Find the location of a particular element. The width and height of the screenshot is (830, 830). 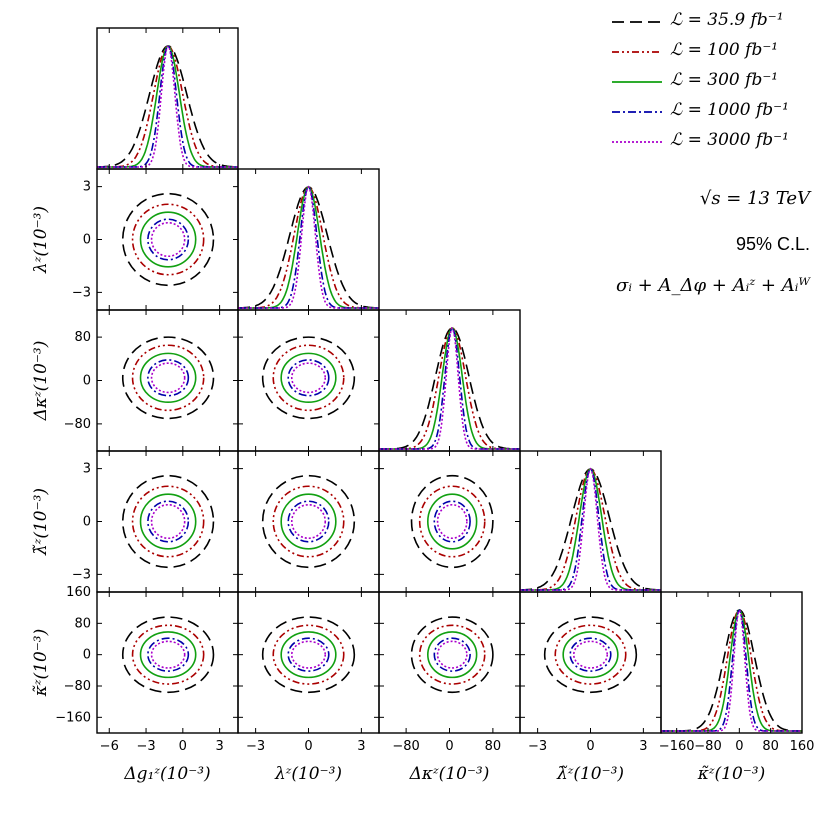

confidence-label: 95% C.L. is located at coordinates (772, 244).